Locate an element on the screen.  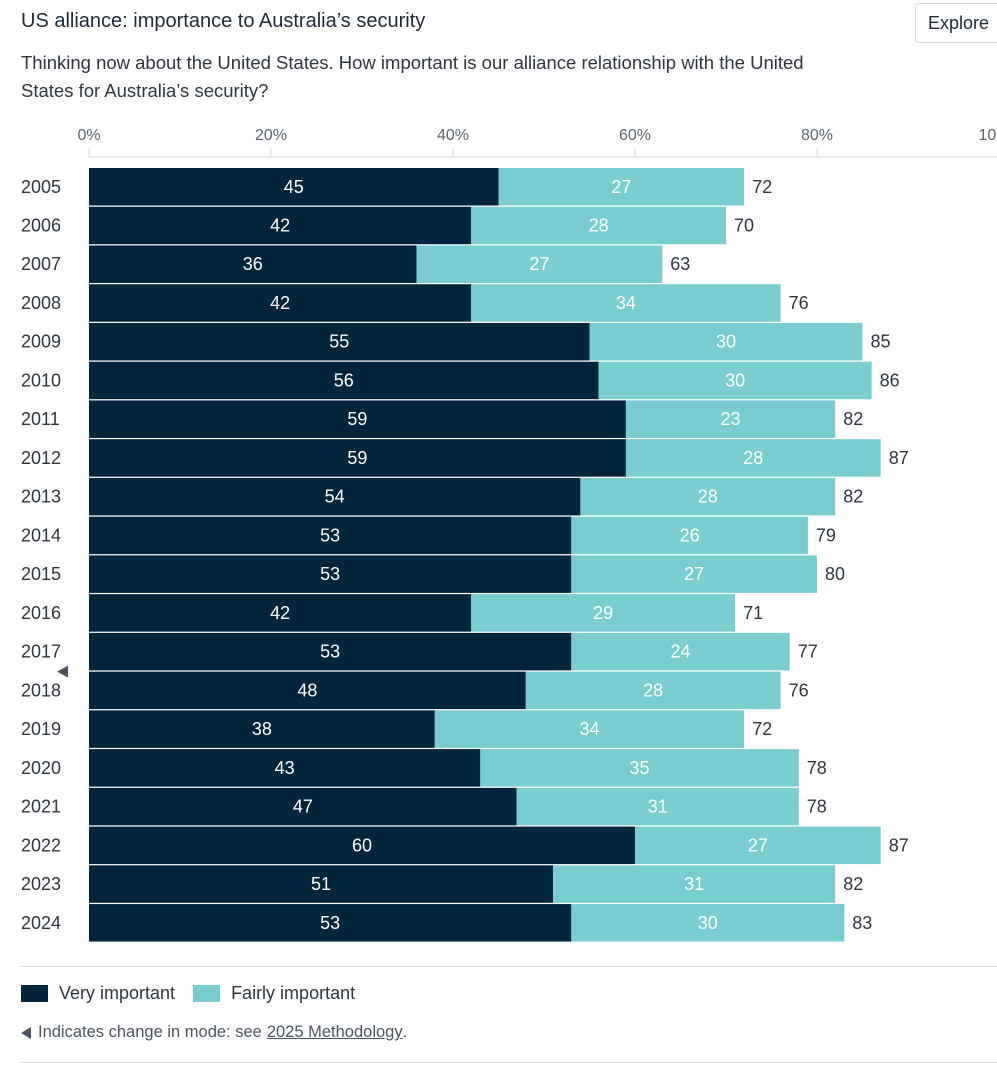
bar-value-label: 38 is located at coordinates (262, 729).